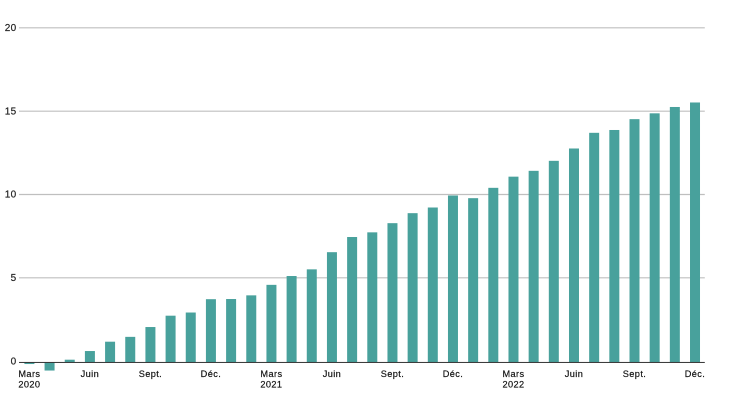 Image resolution: width=730 pixels, height=410 pixels. What do you see at coordinates (29, 384) in the screenshot?
I see `svg-text: 2020` at bounding box center [29, 384].